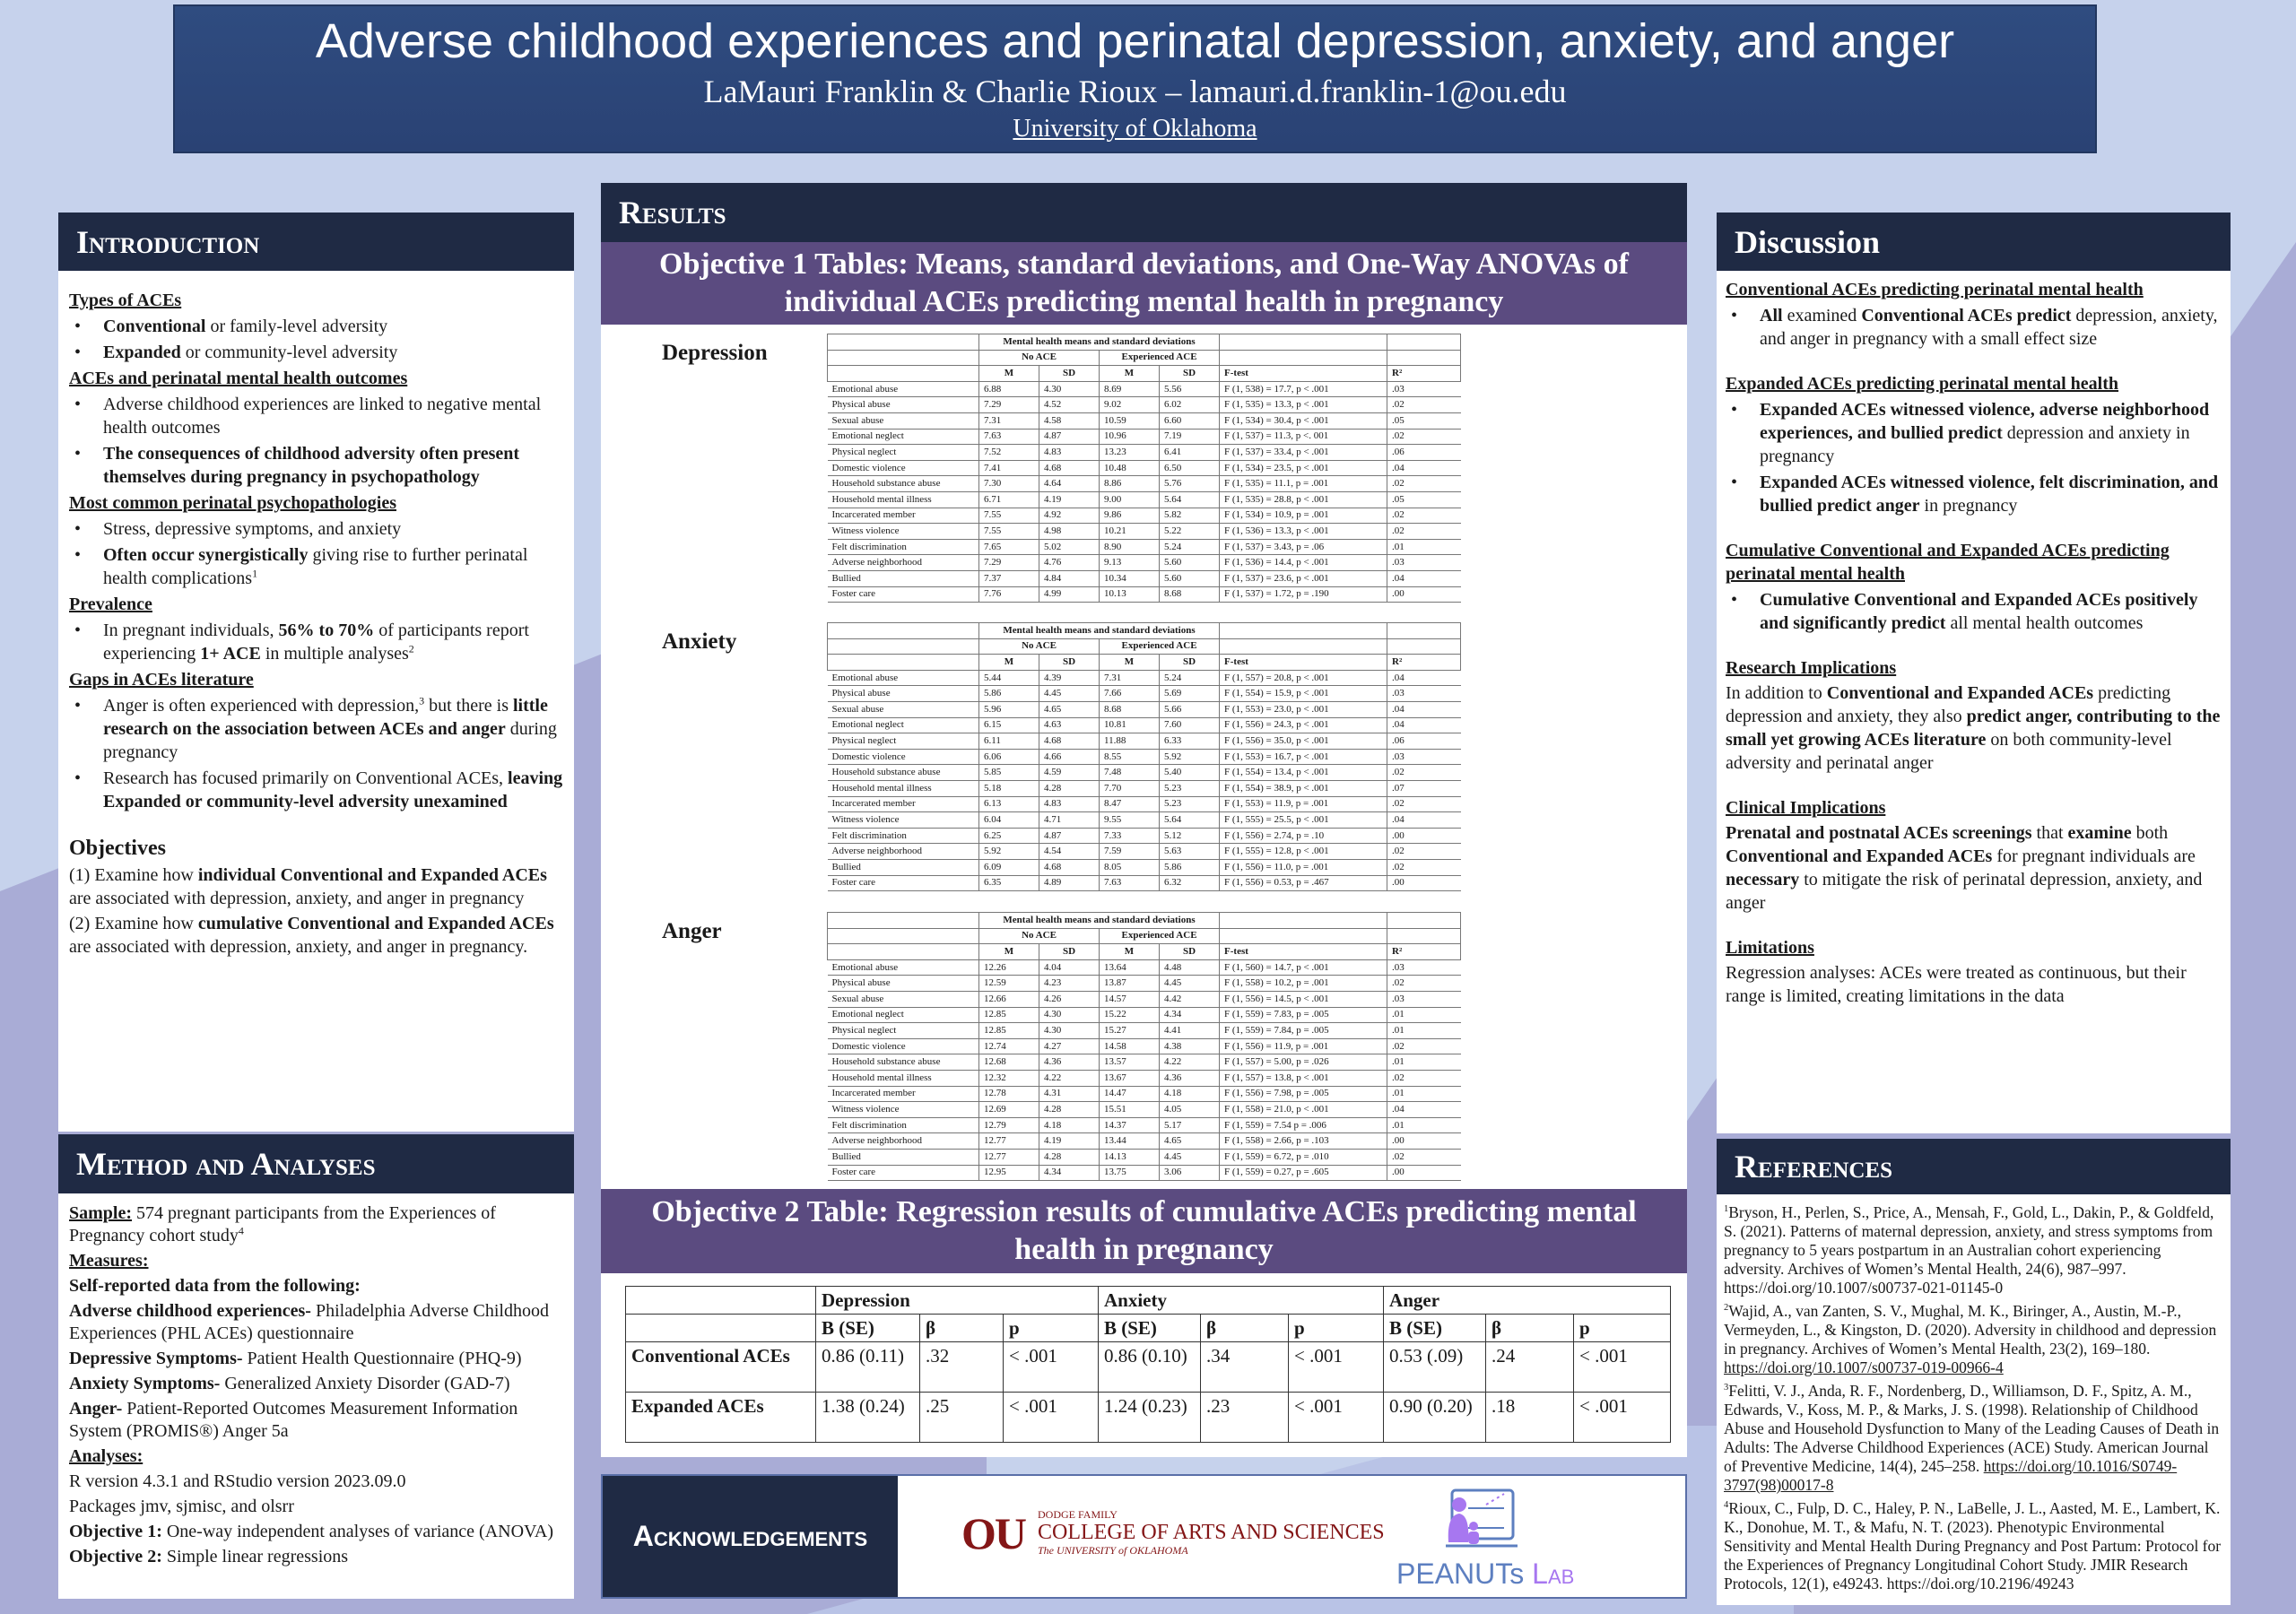 Image resolution: width=2296 pixels, height=1614 pixels. I want to click on table-cell: 4.27, so click(1069, 1046).